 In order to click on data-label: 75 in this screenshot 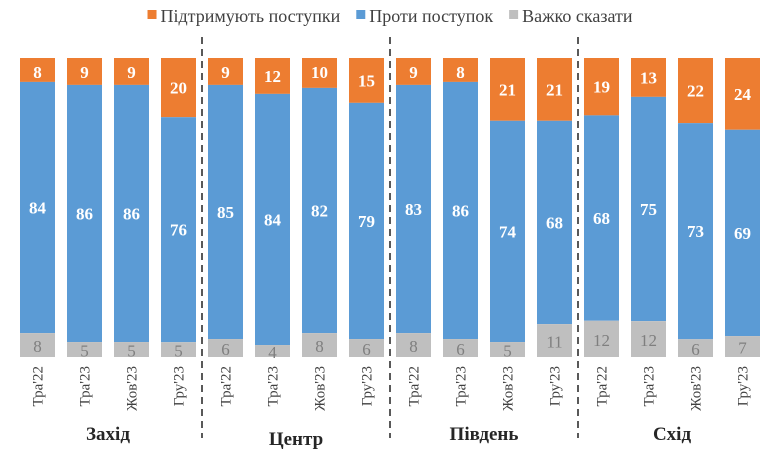, I will do `click(648, 209)`.